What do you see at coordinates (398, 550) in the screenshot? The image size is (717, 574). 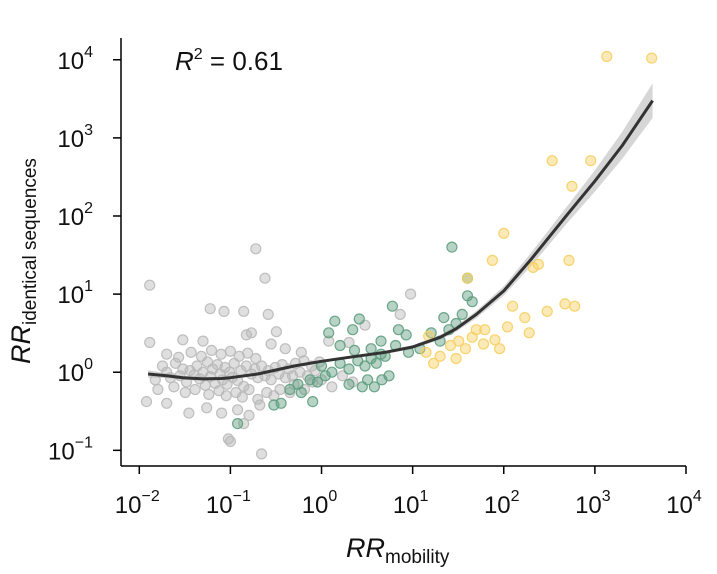 I see `x-axis-title: RRmobility` at bounding box center [398, 550].